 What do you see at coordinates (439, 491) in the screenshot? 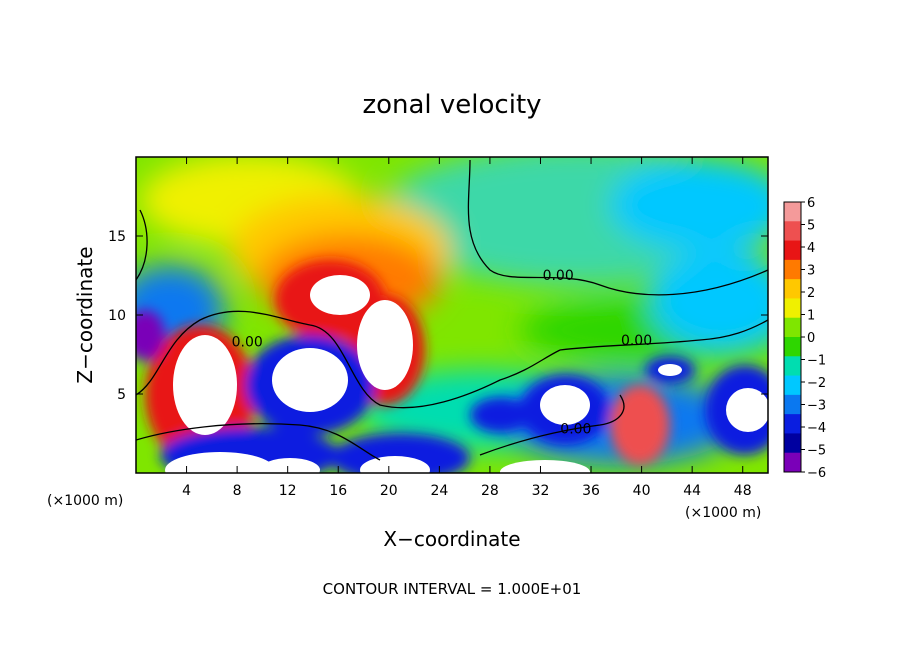
I see `x-tick-label: 24` at bounding box center [439, 491].